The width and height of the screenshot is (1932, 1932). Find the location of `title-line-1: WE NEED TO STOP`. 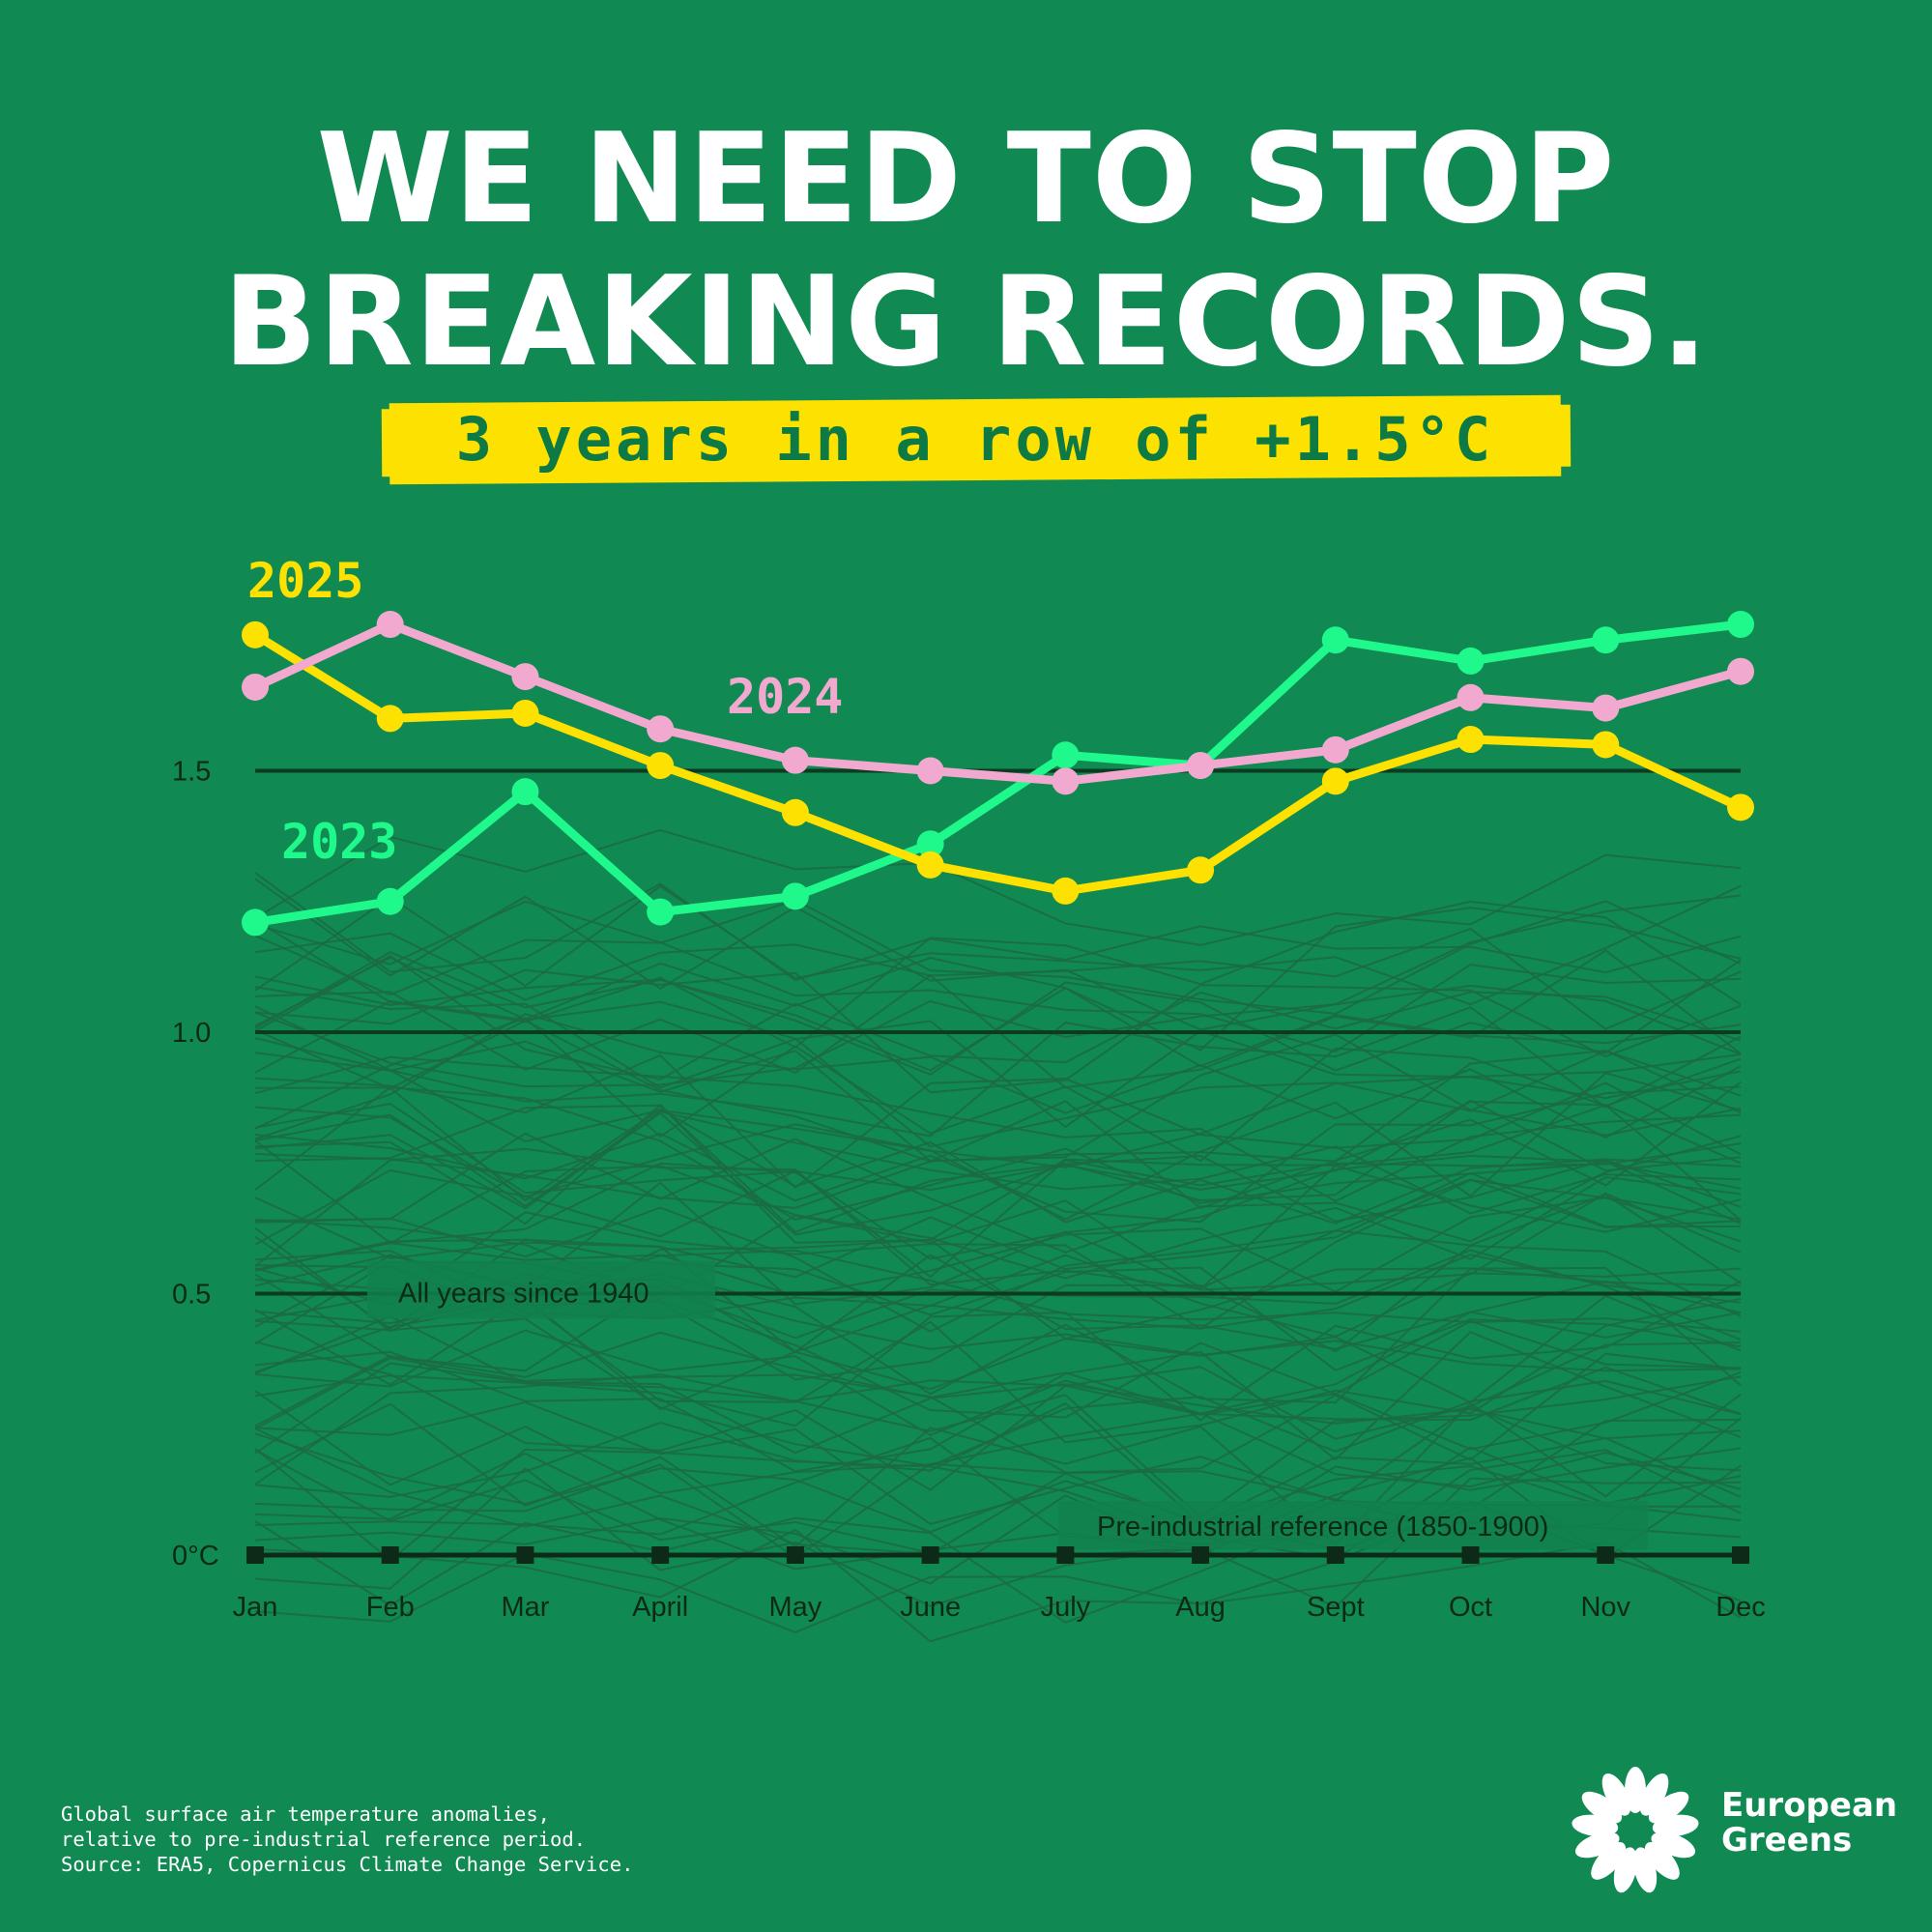

title-line-1: WE NEED TO STOP is located at coordinates (966, 179).